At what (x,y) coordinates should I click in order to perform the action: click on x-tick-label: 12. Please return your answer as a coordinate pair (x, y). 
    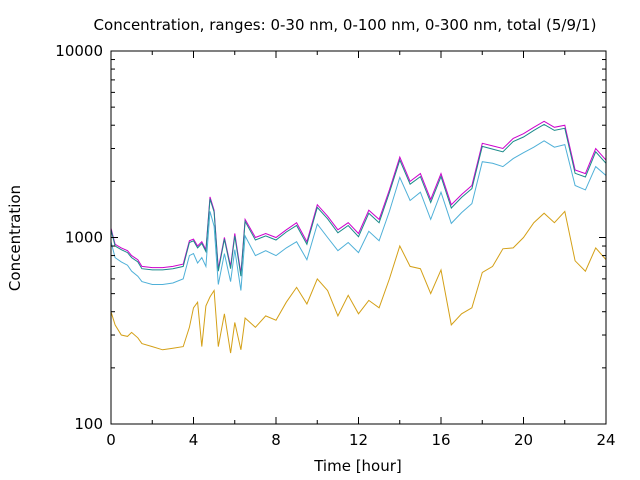
    Looking at the image, I should click on (358, 440).